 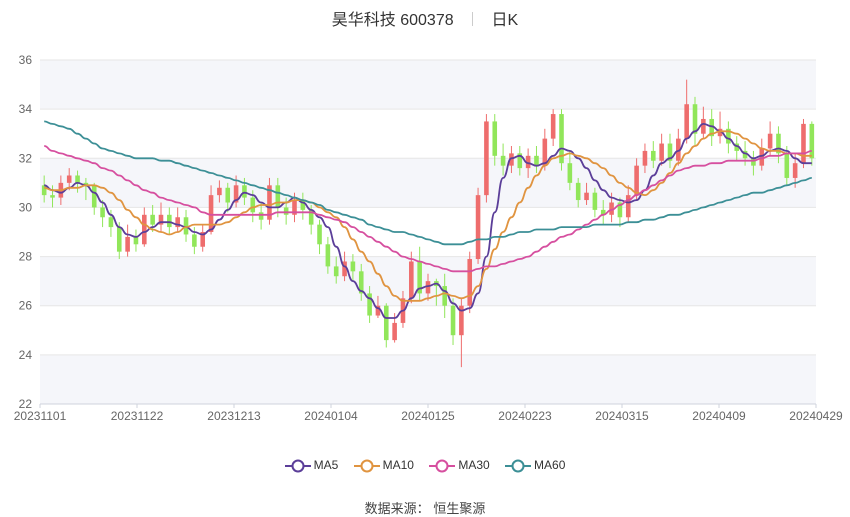 What do you see at coordinates (719, 416) in the screenshot?
I see `x-tick-label: 20240409` at bounding box center [719, 416].